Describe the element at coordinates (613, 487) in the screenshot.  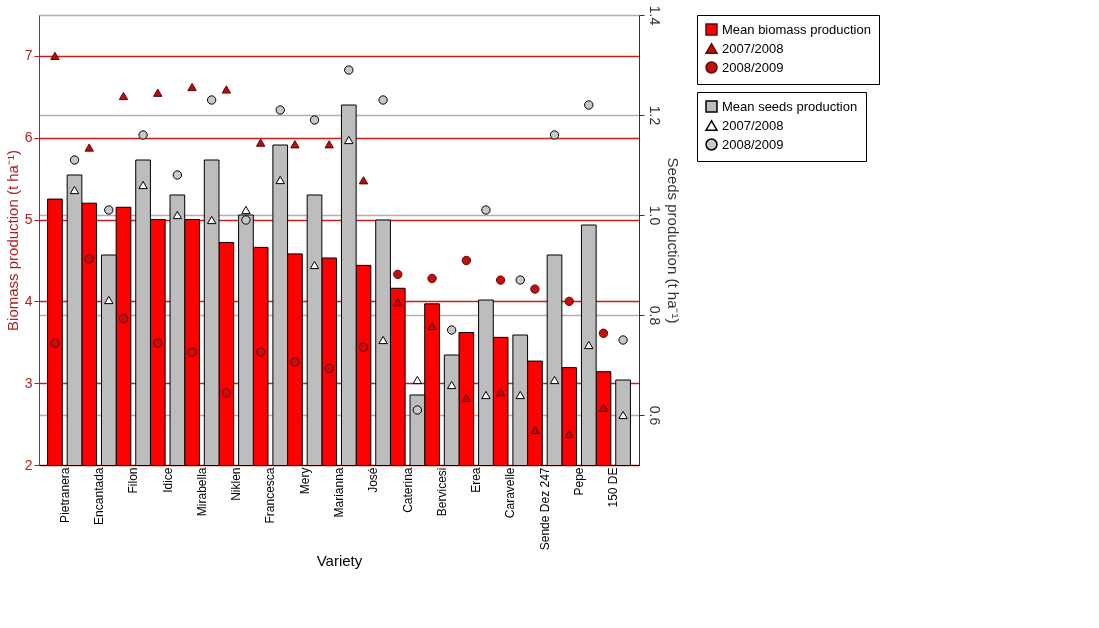
I see `x-tick-label: 150 DE` at that location.